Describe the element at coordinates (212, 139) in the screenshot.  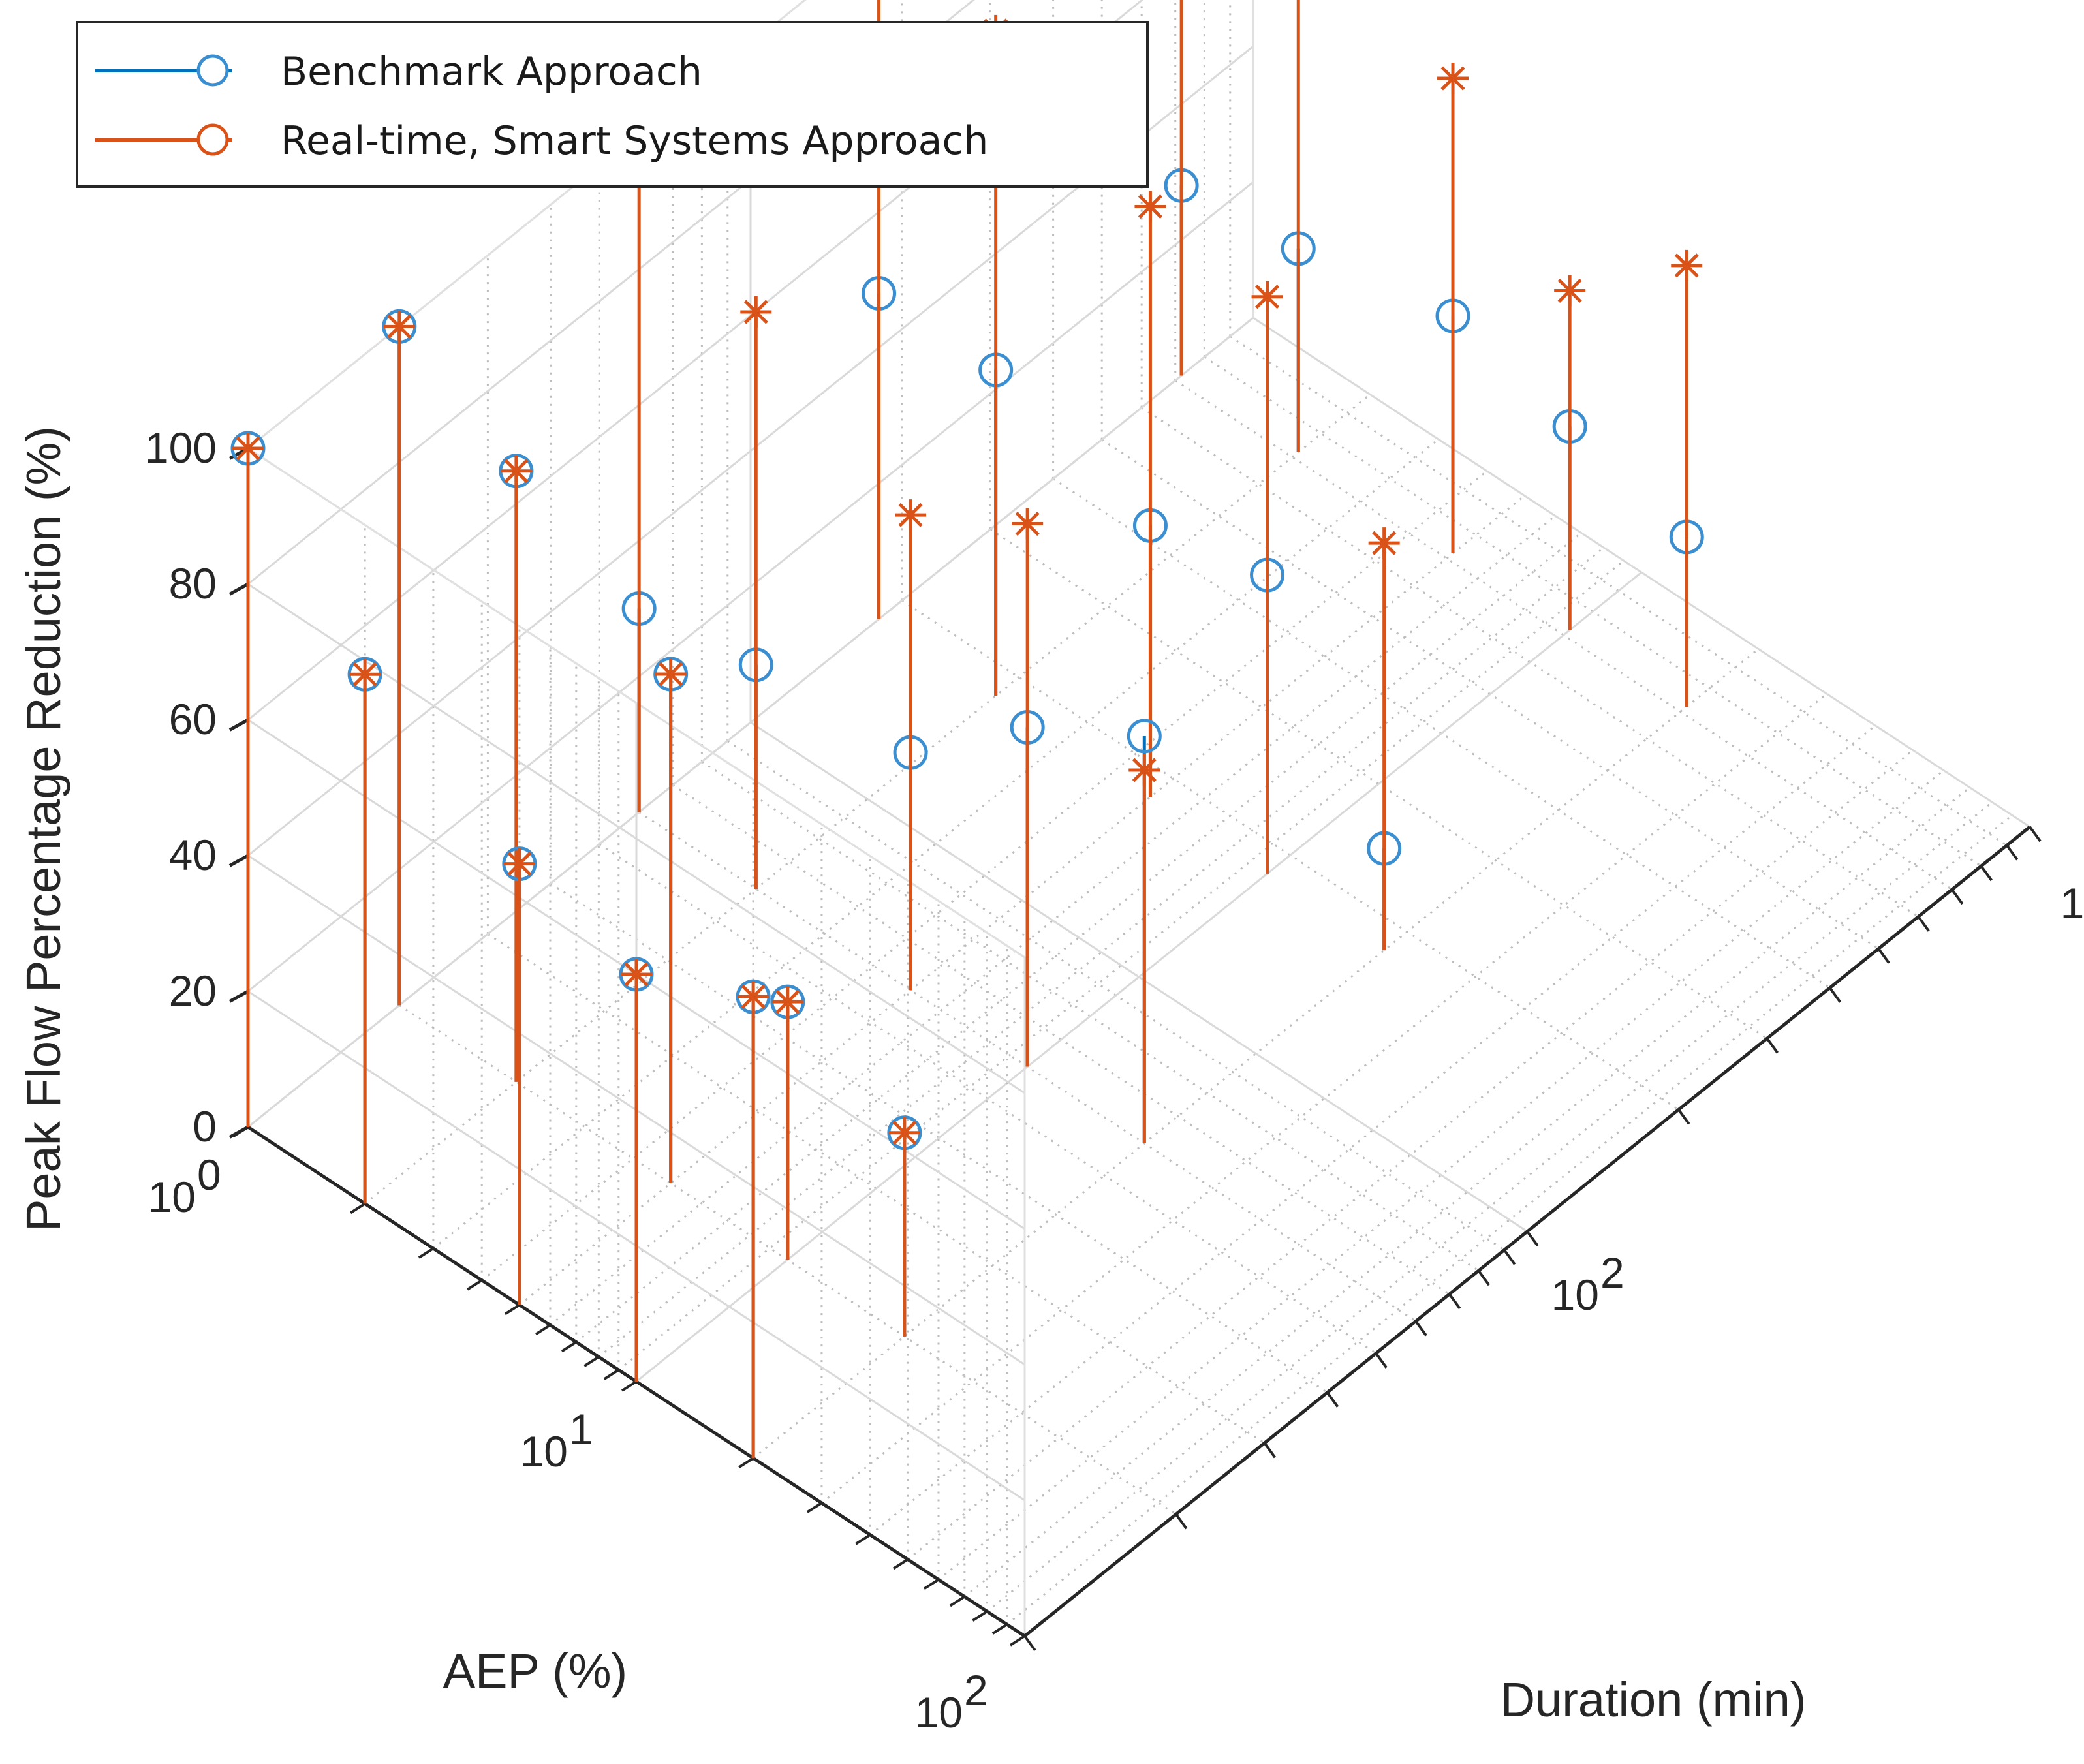
I see `legend-marker-smart` at that location.